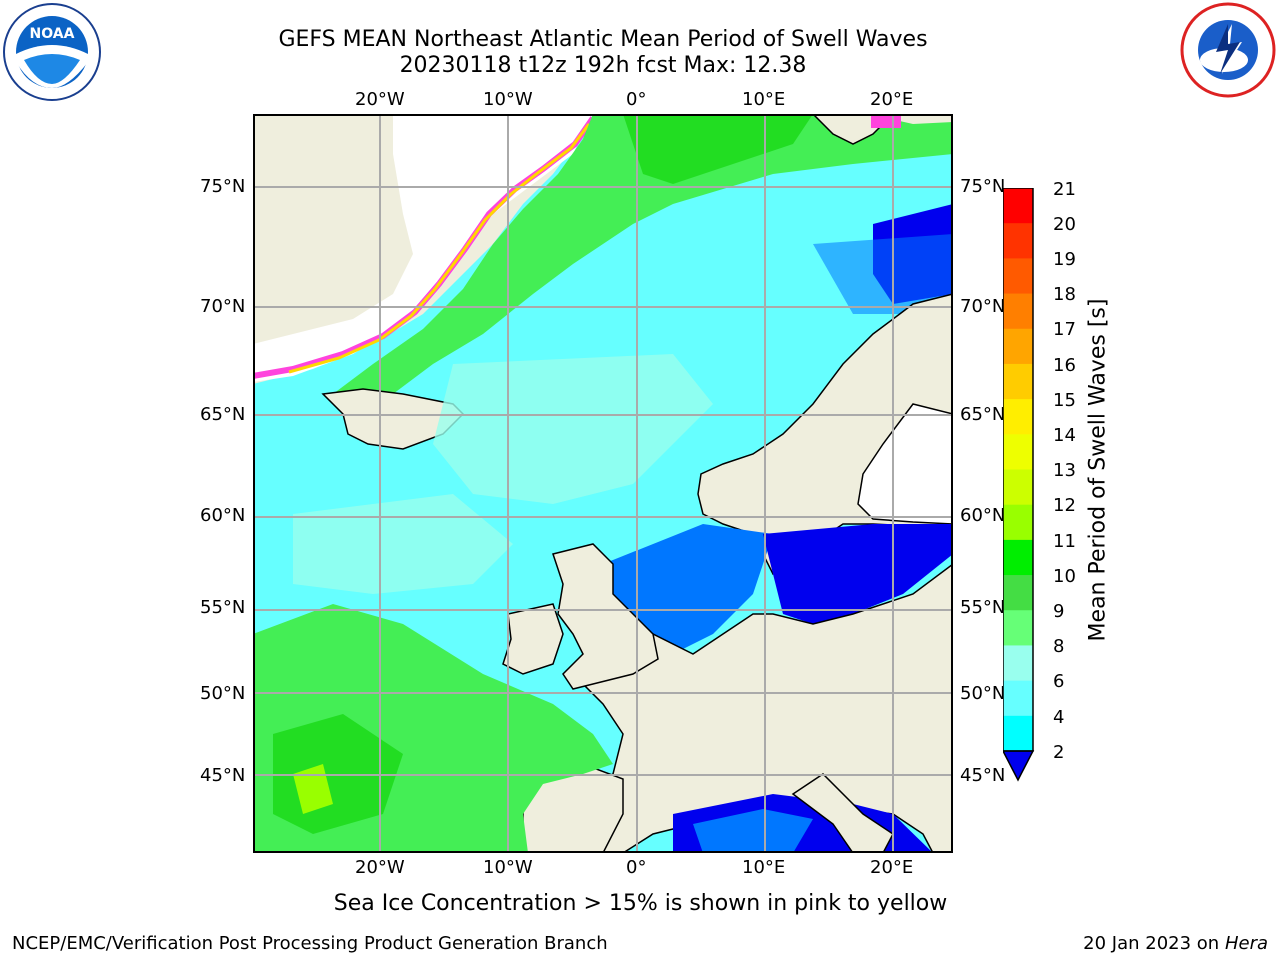 The height and width of the screenshot is (960, 1280). I want to click on colorbar-tick: 10, so click(1064, 576).